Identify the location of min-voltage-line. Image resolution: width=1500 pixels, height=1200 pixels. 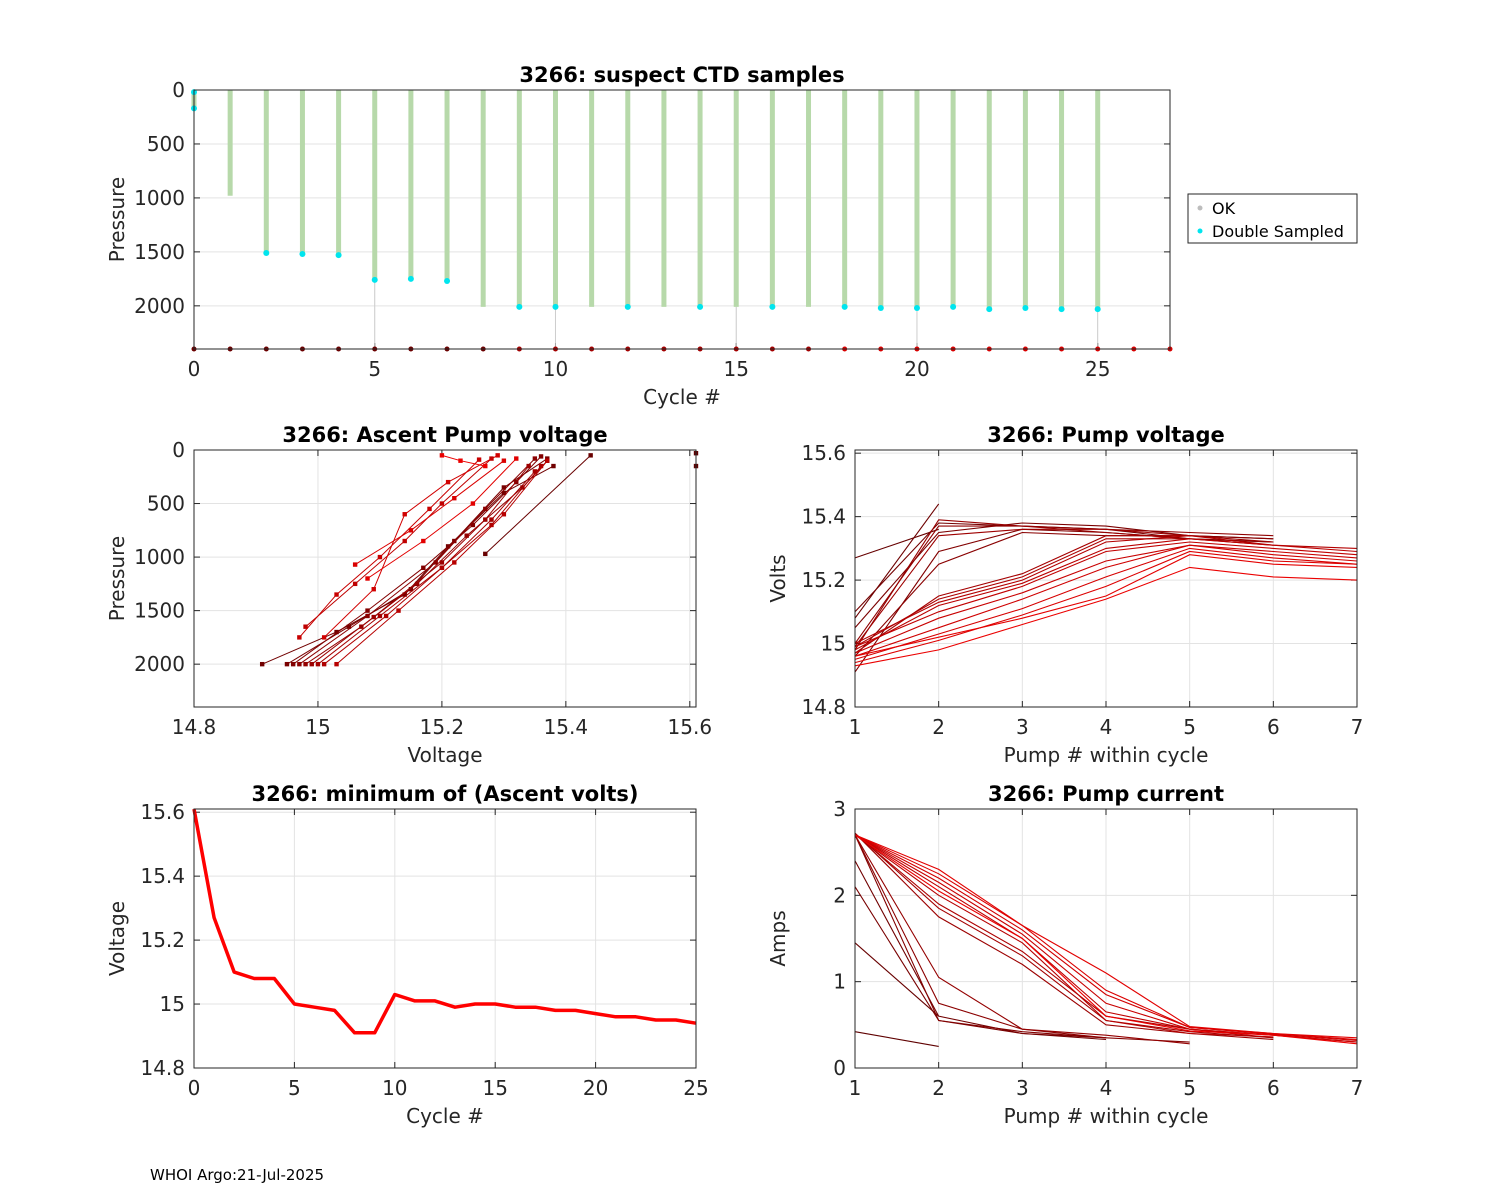
(444, 921).